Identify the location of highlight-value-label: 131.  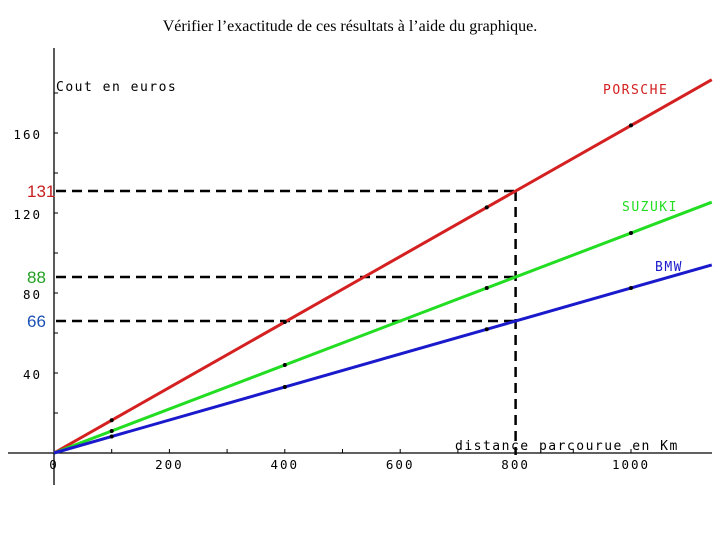
(41, 191).